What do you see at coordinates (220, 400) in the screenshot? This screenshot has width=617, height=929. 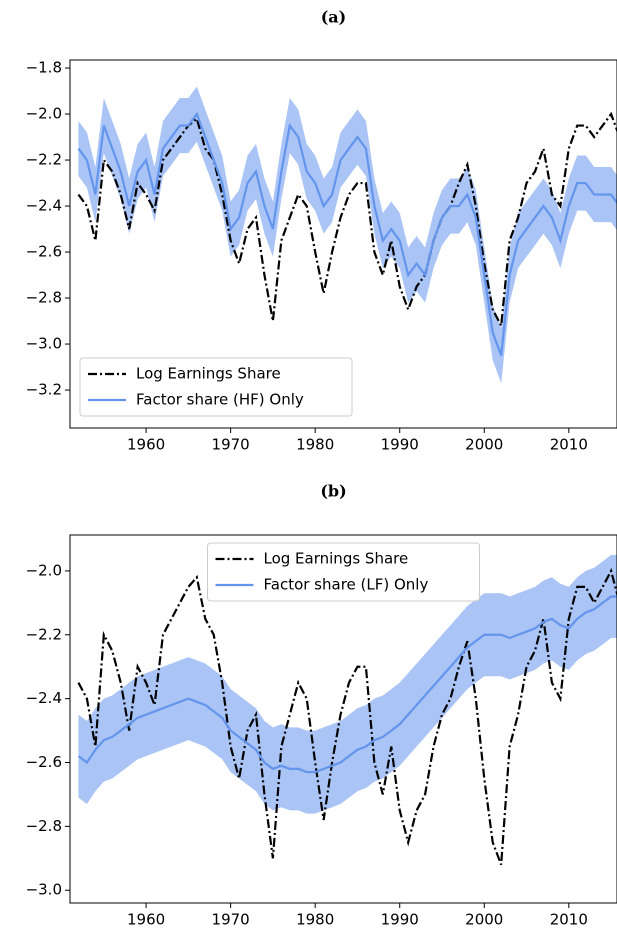 I see `legend-label: Factor share (HF) Only` at bounding box center [220, 400].